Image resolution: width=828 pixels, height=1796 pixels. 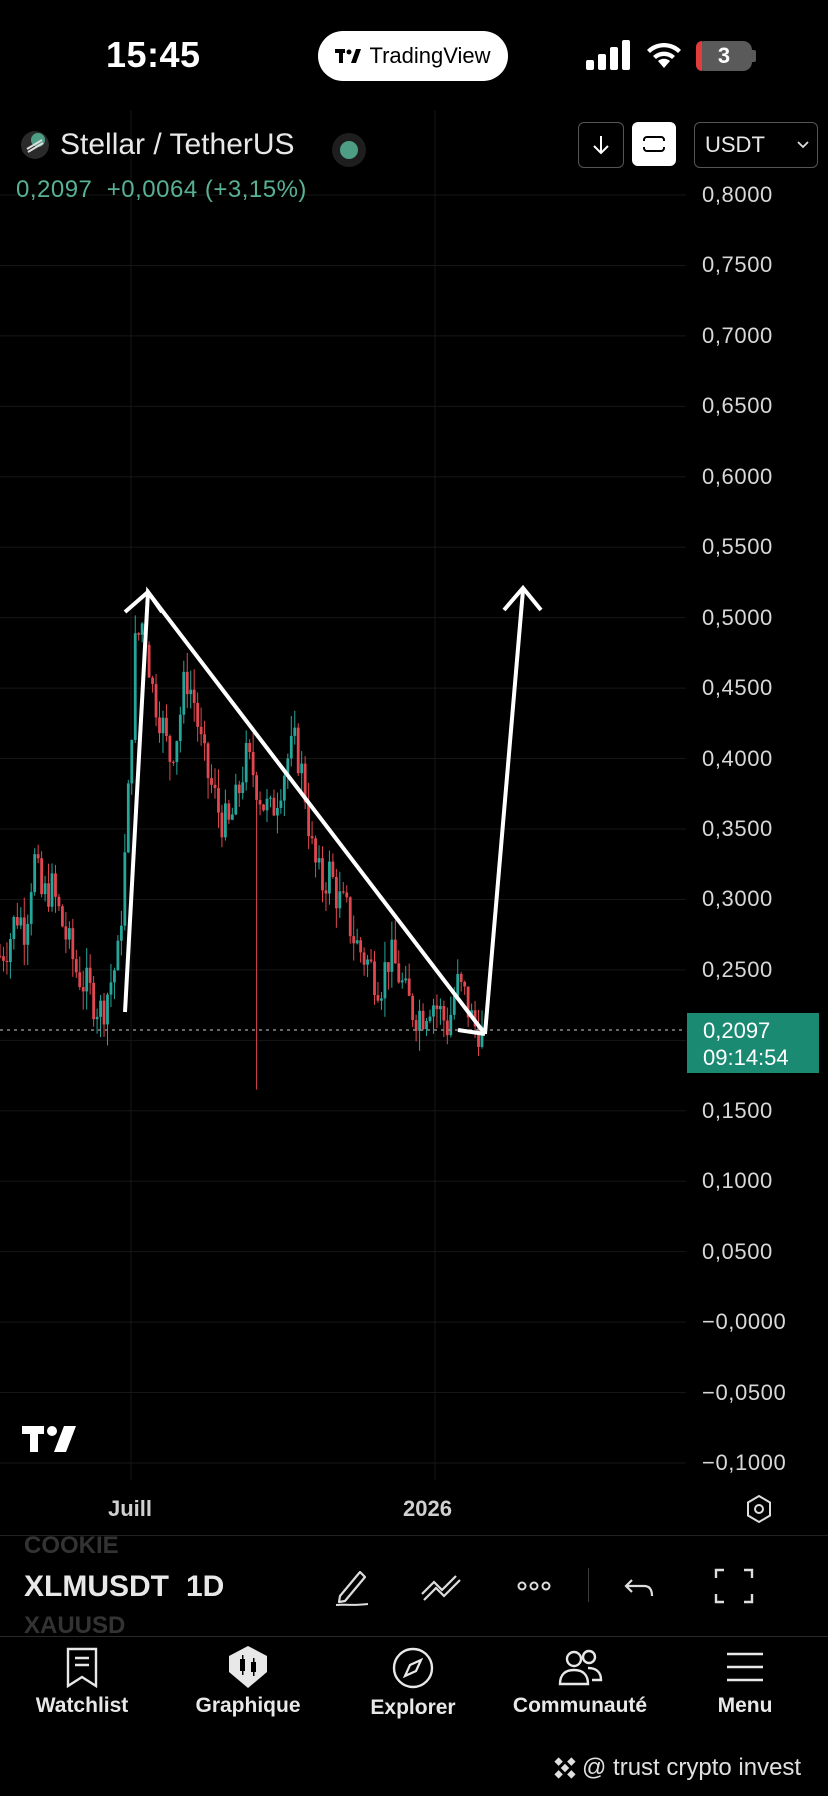 What do you see at coordinates (759, 1509) in the screenshot?
I see `chart-settings-icon` at bounding box center [759, 1509].